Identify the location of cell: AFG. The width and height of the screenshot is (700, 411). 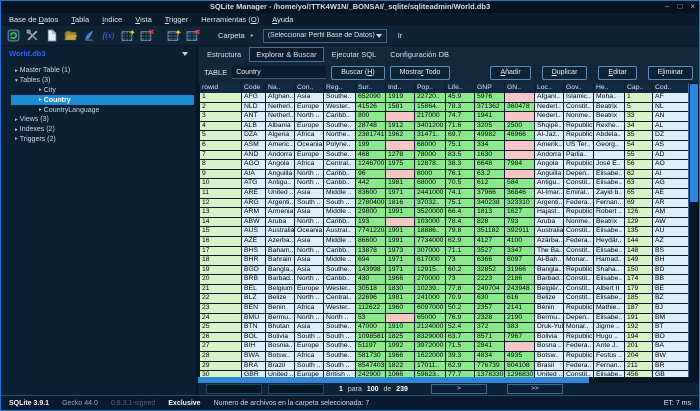
(254, 98).